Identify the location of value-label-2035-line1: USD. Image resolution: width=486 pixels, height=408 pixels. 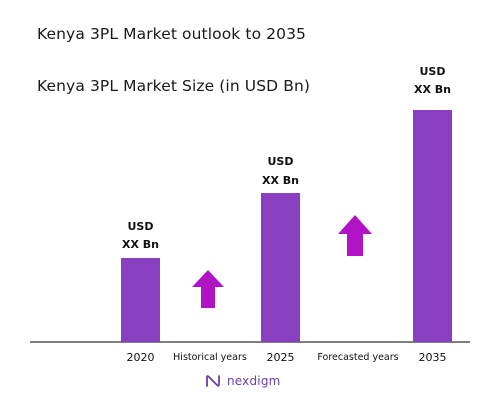
(433, 71).